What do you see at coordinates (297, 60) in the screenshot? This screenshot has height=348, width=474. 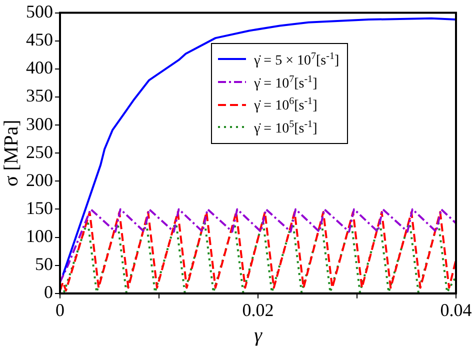 I see `legend-label: γ̇ = 5 × 10$^{7}$[s$^{-1}$]` at bounding box center [297, 60].